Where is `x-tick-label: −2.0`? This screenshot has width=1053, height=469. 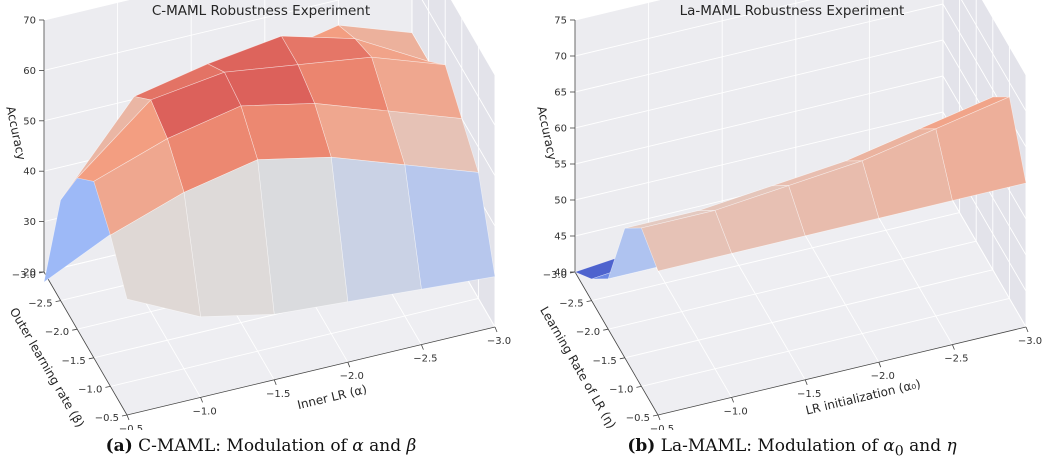 x-tick-label: −2.0 is located at coordinates (352, 376).